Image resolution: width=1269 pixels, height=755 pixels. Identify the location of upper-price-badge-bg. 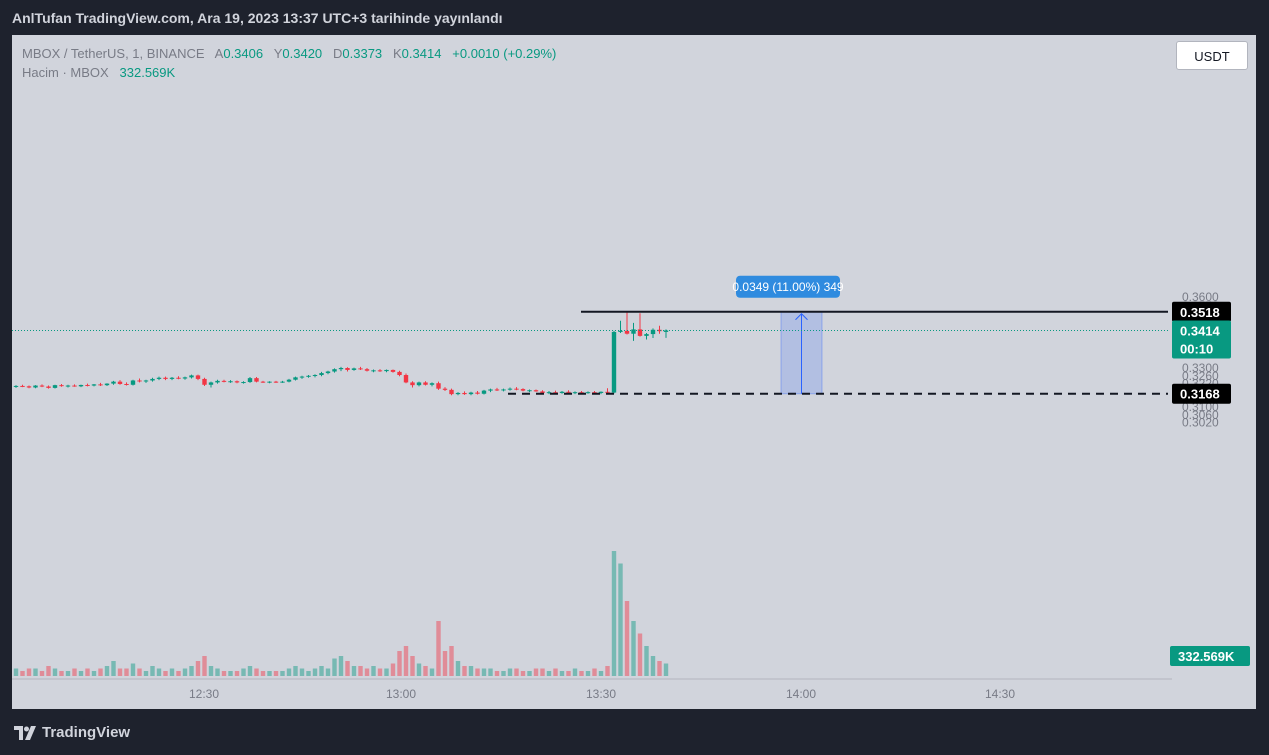
(1201, 311).